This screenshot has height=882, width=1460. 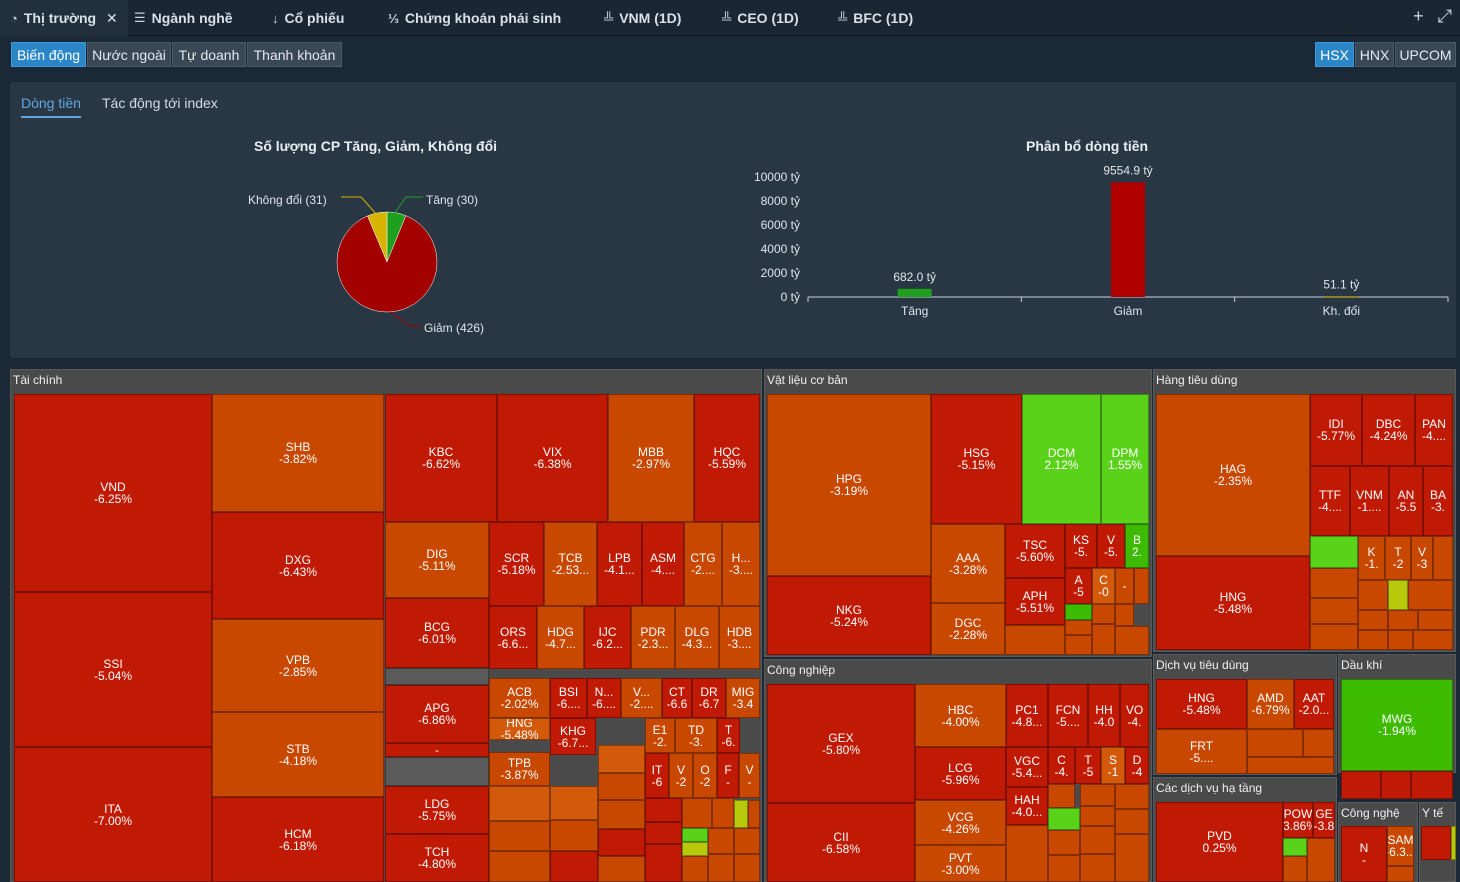 I want to click on stock-tile: KS -5., so click(x=1081, y=546).